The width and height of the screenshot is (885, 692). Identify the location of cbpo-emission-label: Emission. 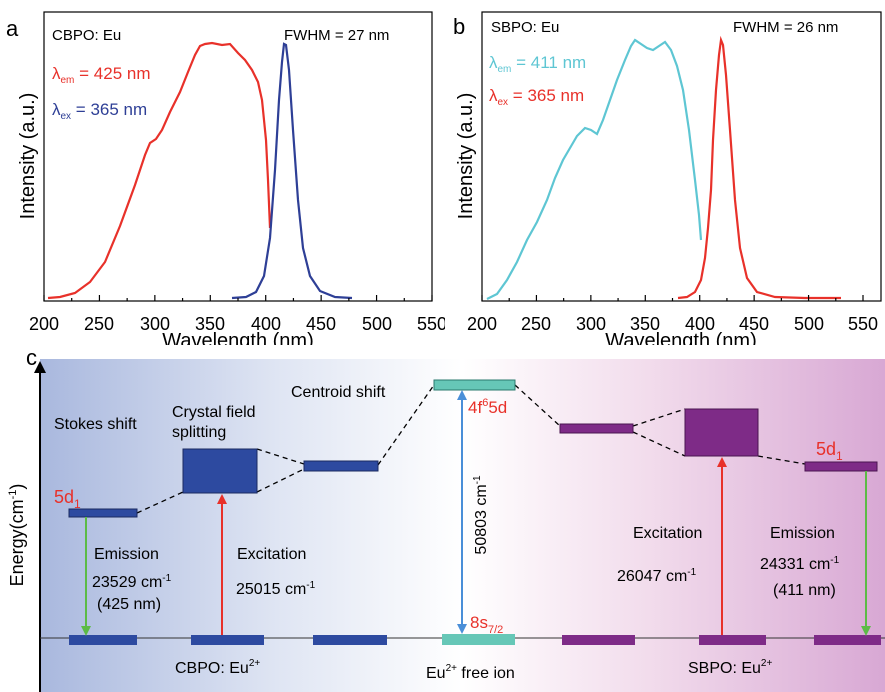
(126, 554).